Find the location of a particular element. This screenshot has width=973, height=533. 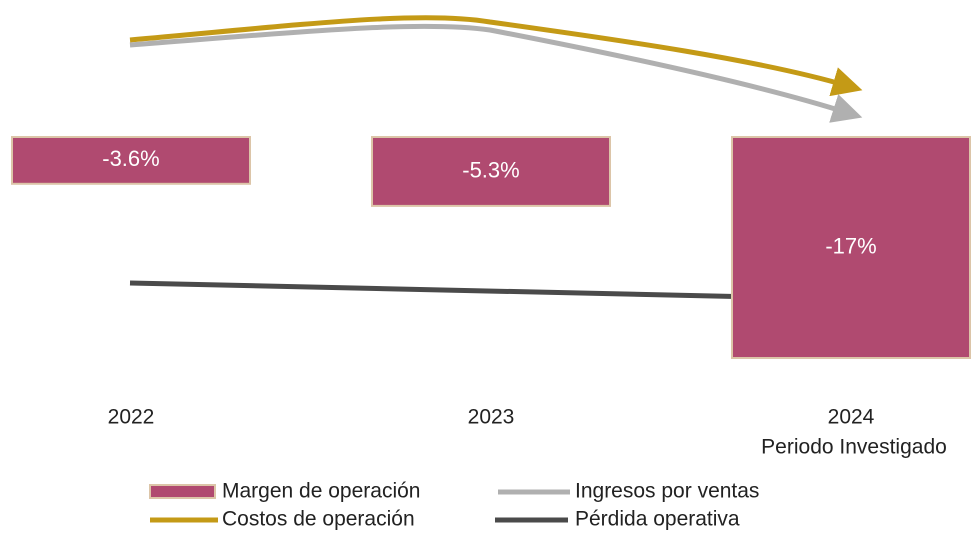

x-tick-label: 2024 is located at coordinates (851, 417).